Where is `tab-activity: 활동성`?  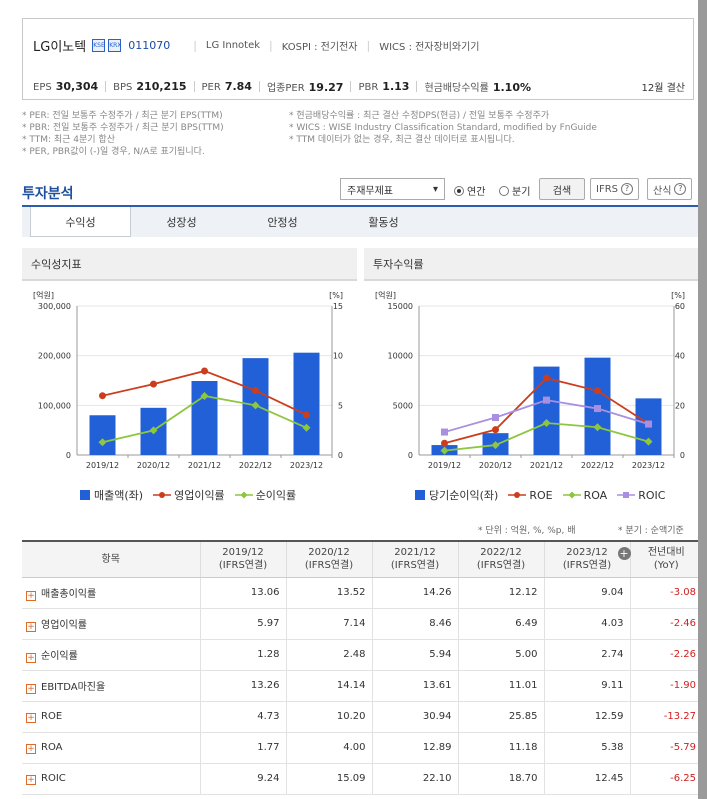 tab-activity: 활동성 is located at coordinates (383, 222).